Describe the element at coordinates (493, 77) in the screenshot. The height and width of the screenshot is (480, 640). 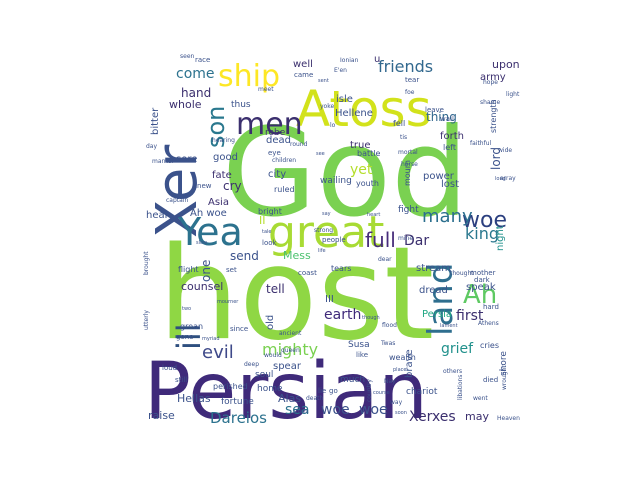
I see `cloud-word: army` at that location.